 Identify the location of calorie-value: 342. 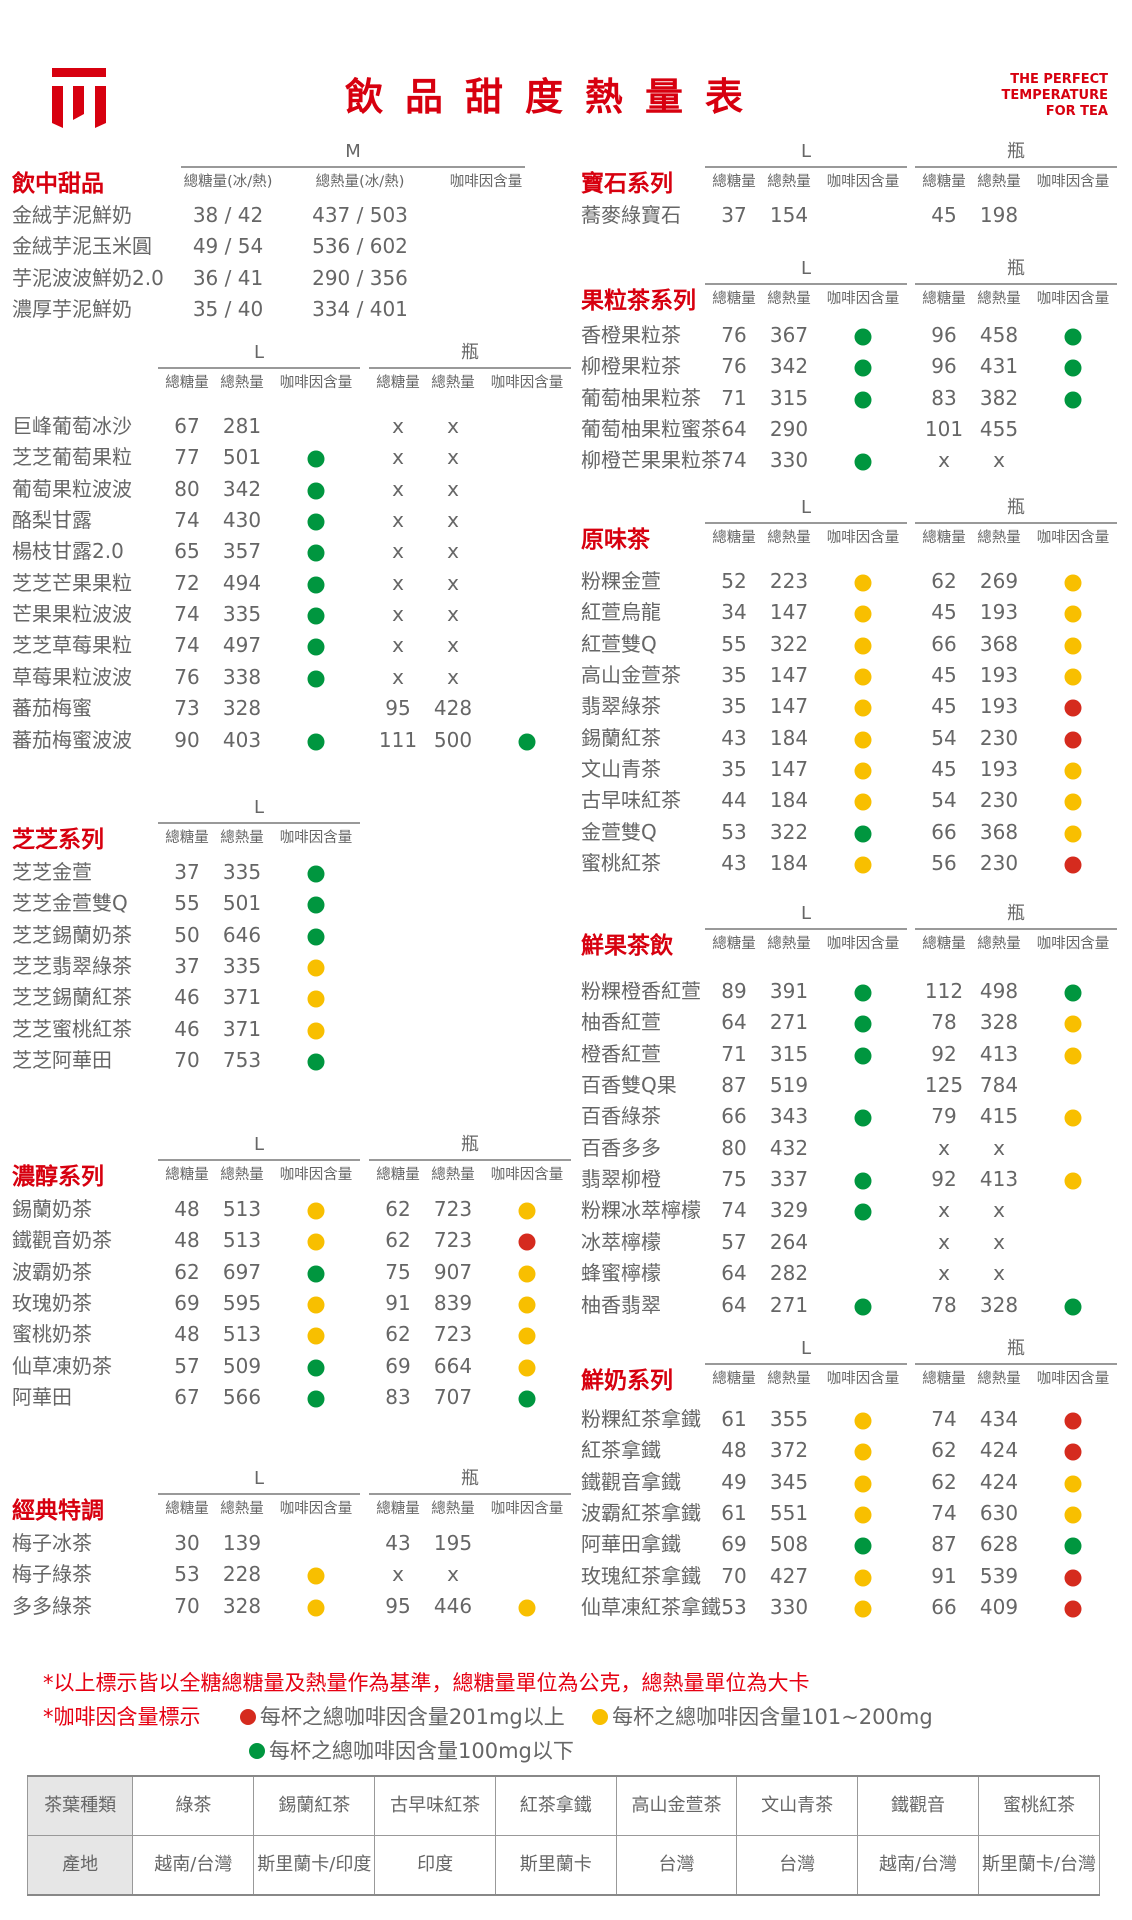
(789, 366).